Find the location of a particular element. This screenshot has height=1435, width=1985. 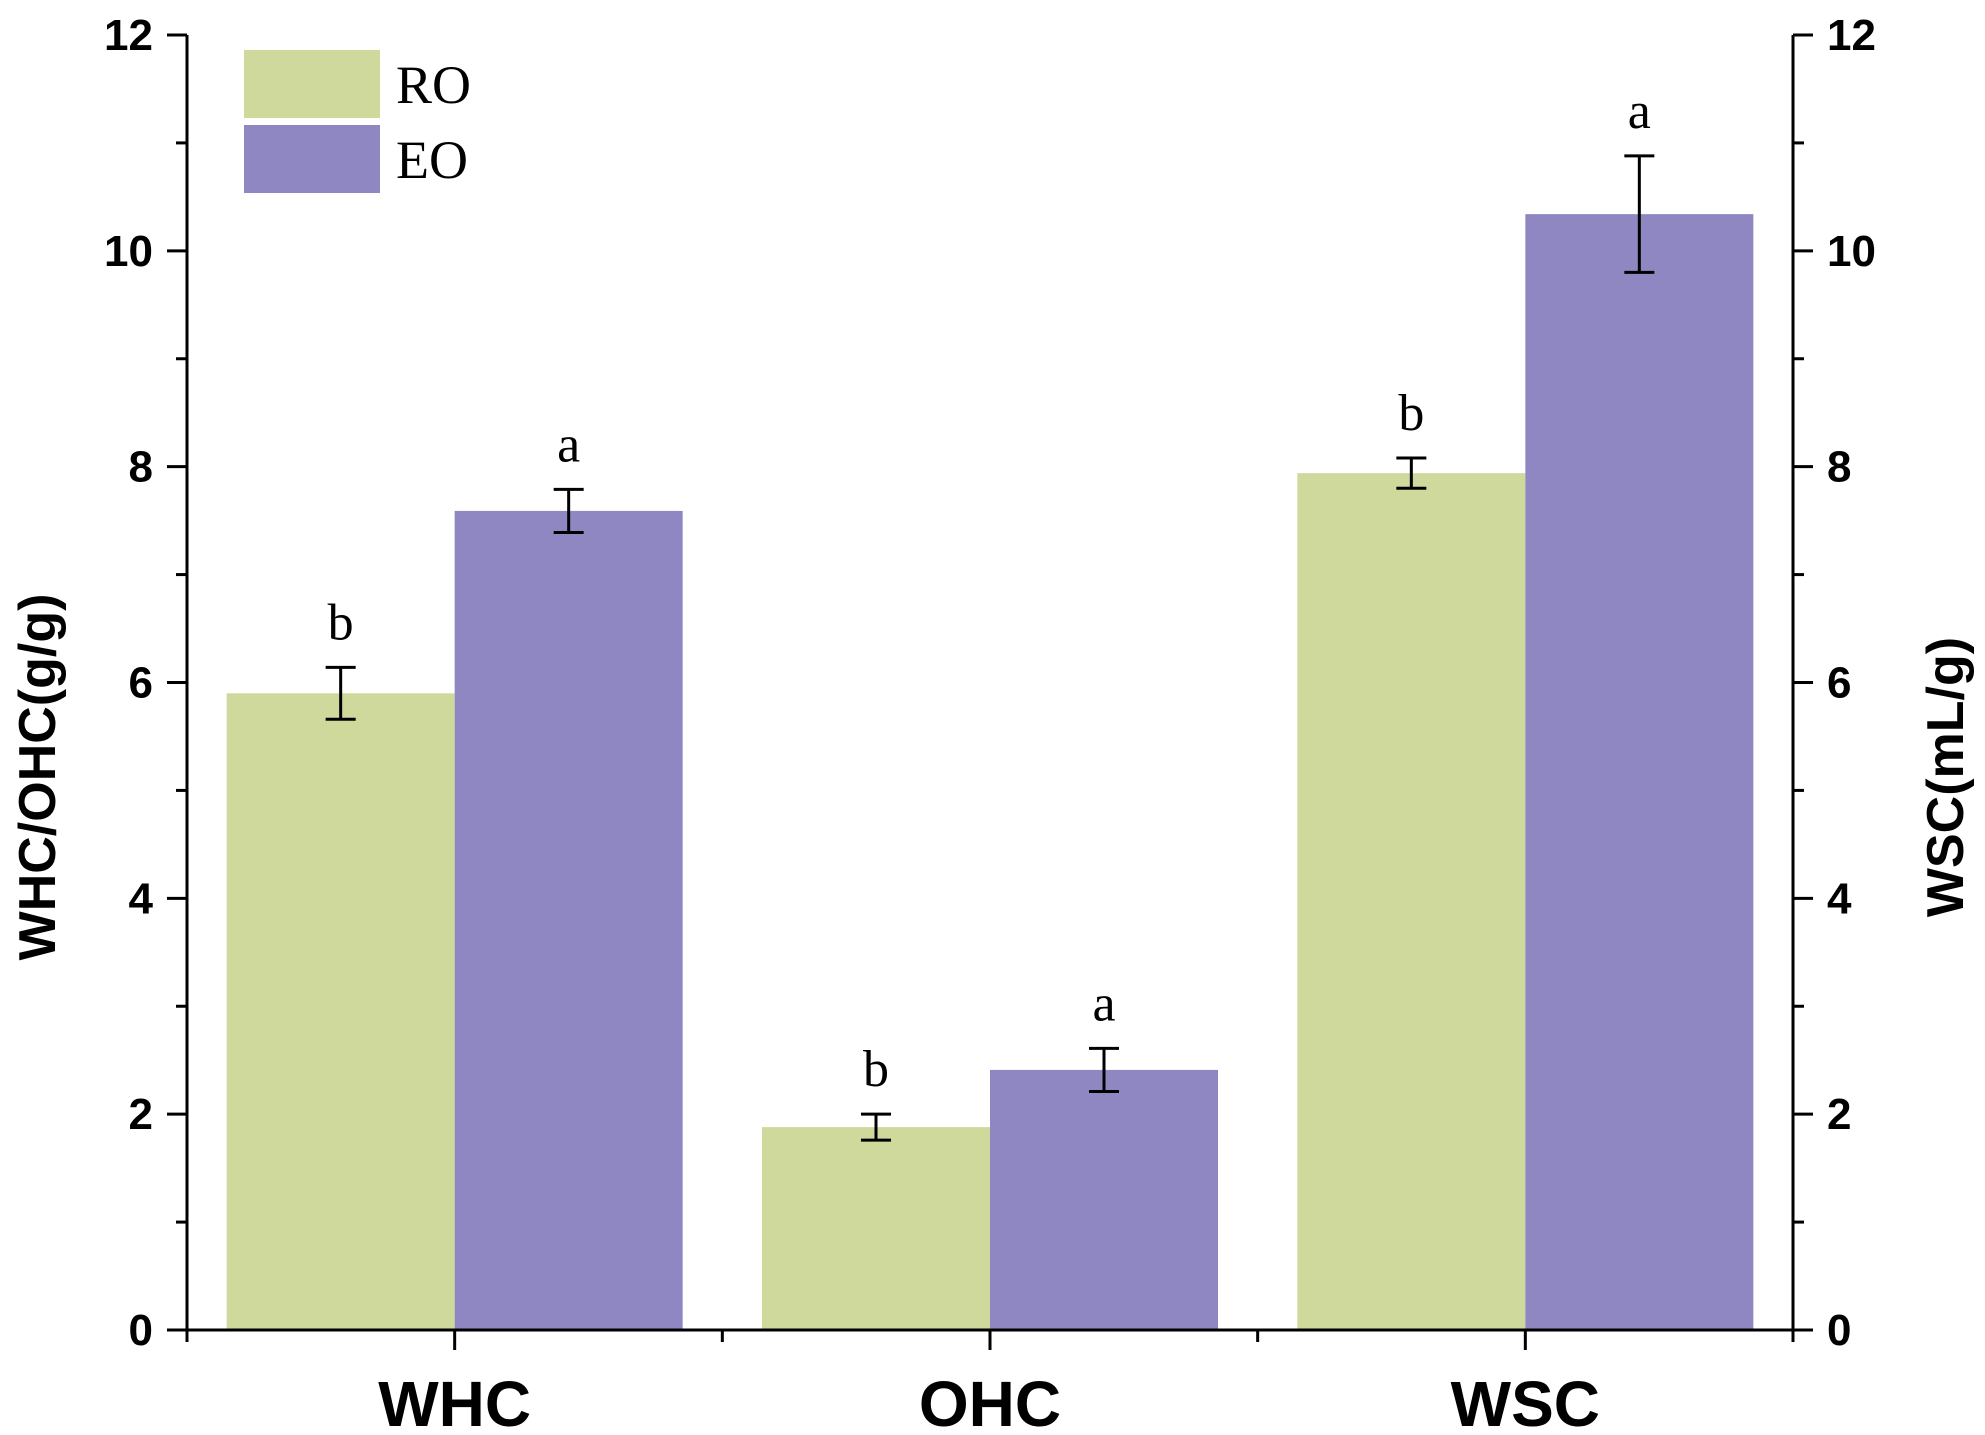

right-y-ticks: 0 2 4 6 8 10 12 is located at coordinates (1834, 683).